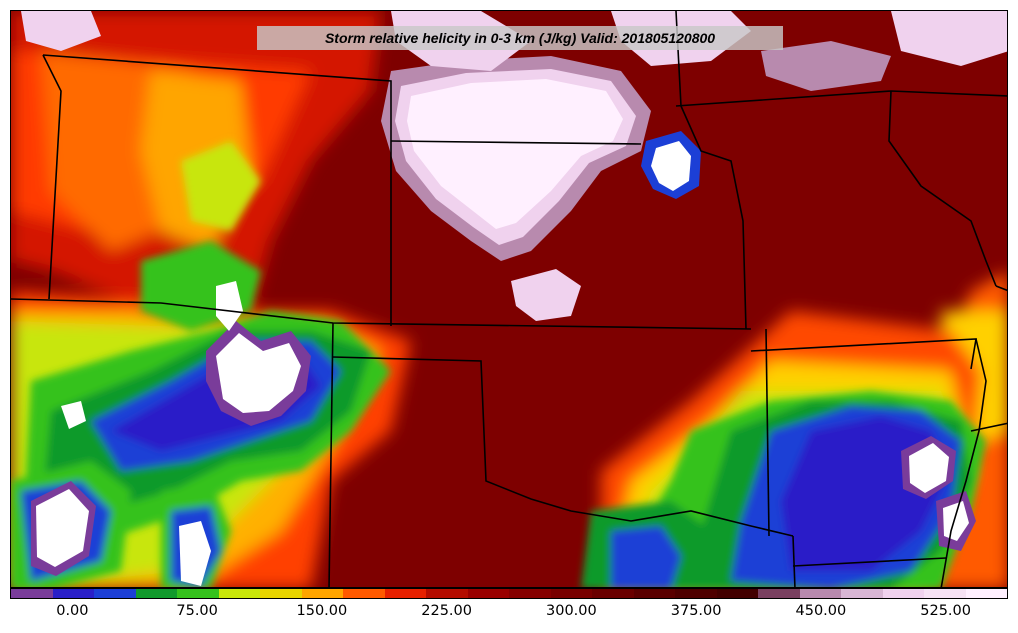 This screenshot has width=1018, height=633. What do you see at coordinates (446, 611) in the screenshot?
I see `colorbar-tick-label: 225.00` at bounding box center [446, 611].